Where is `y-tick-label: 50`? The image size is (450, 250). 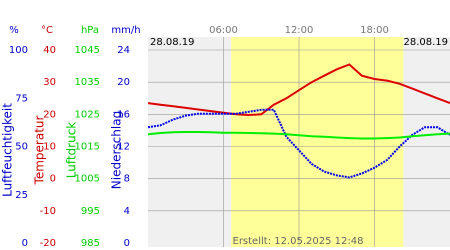 y-tick-label: 50 is located at coordinates (21, 147).